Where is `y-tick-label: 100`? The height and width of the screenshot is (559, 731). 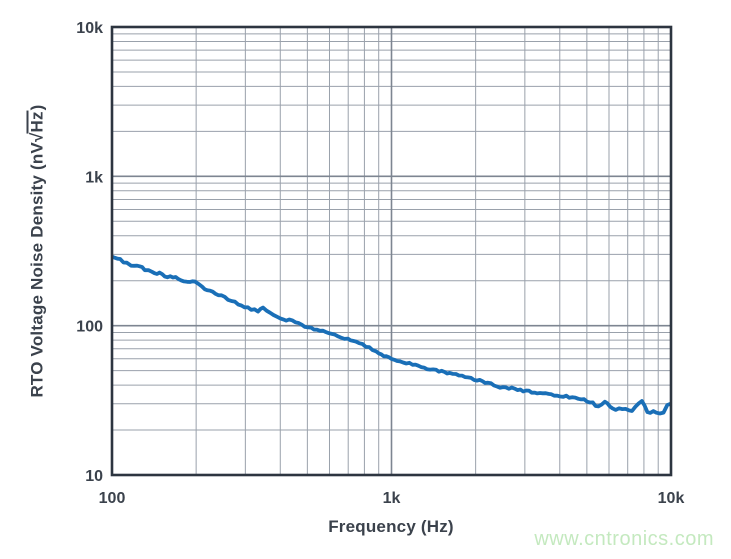 y-tick-label: 100 is located at coordinates (89, 327).